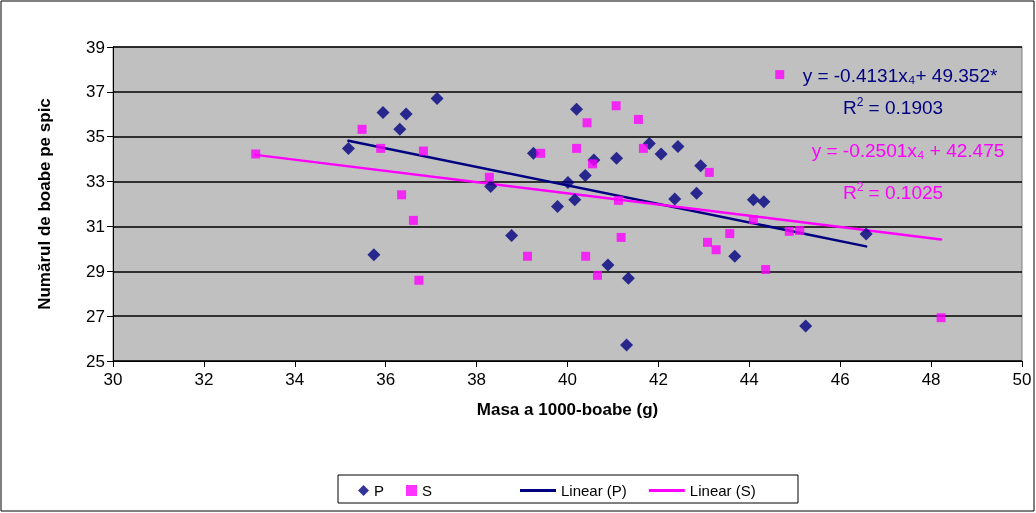  What do you see at coordinates (931, 379) in the screenshot?
I see `x-tick-label: 48` at bounding box center [931, 379].